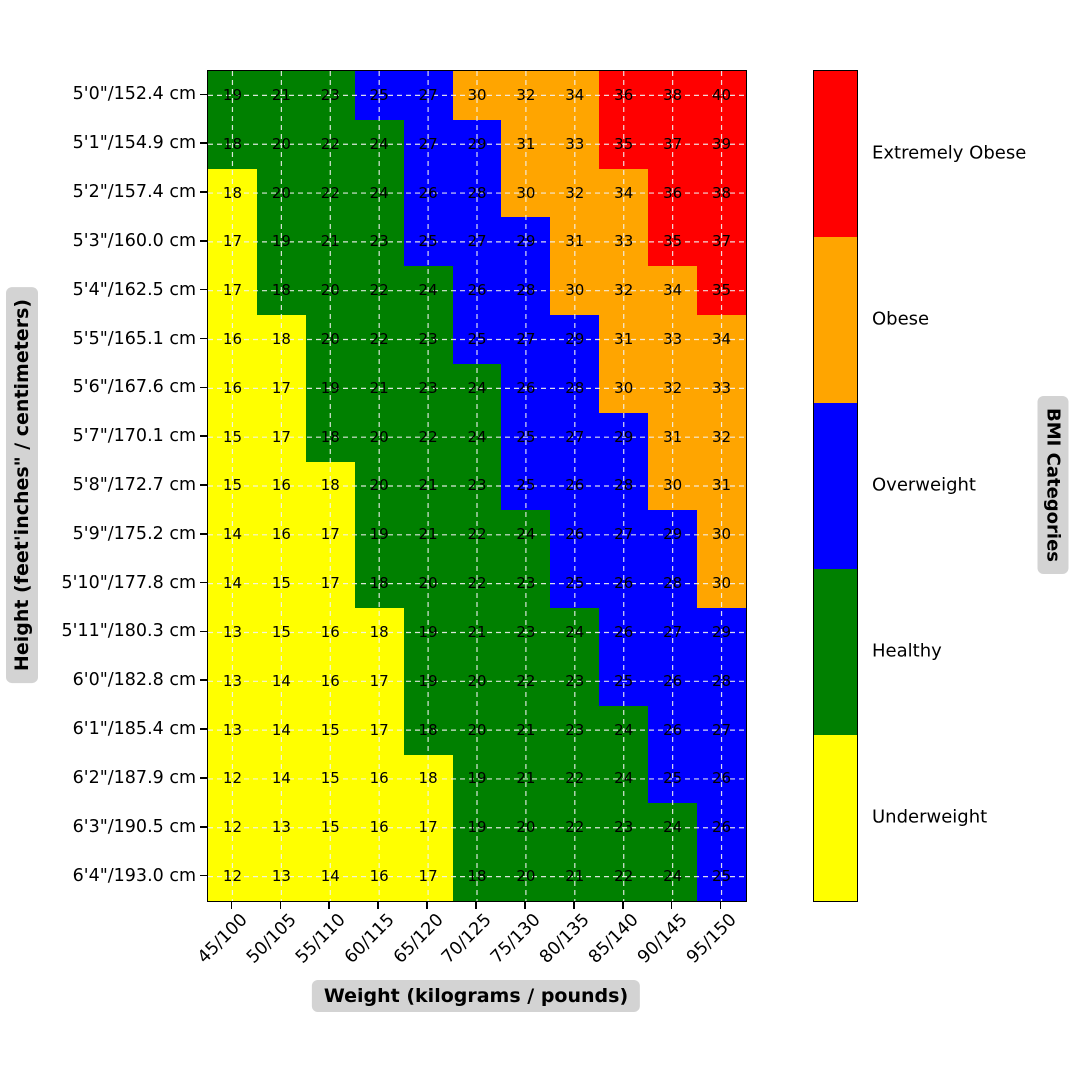 This screenshot has height=1080, width=1080. What do you see at coordinates (1053, 485) in the screenshot?
I see `legend-title: BMI Categories` at bounding box center [1053, 485].